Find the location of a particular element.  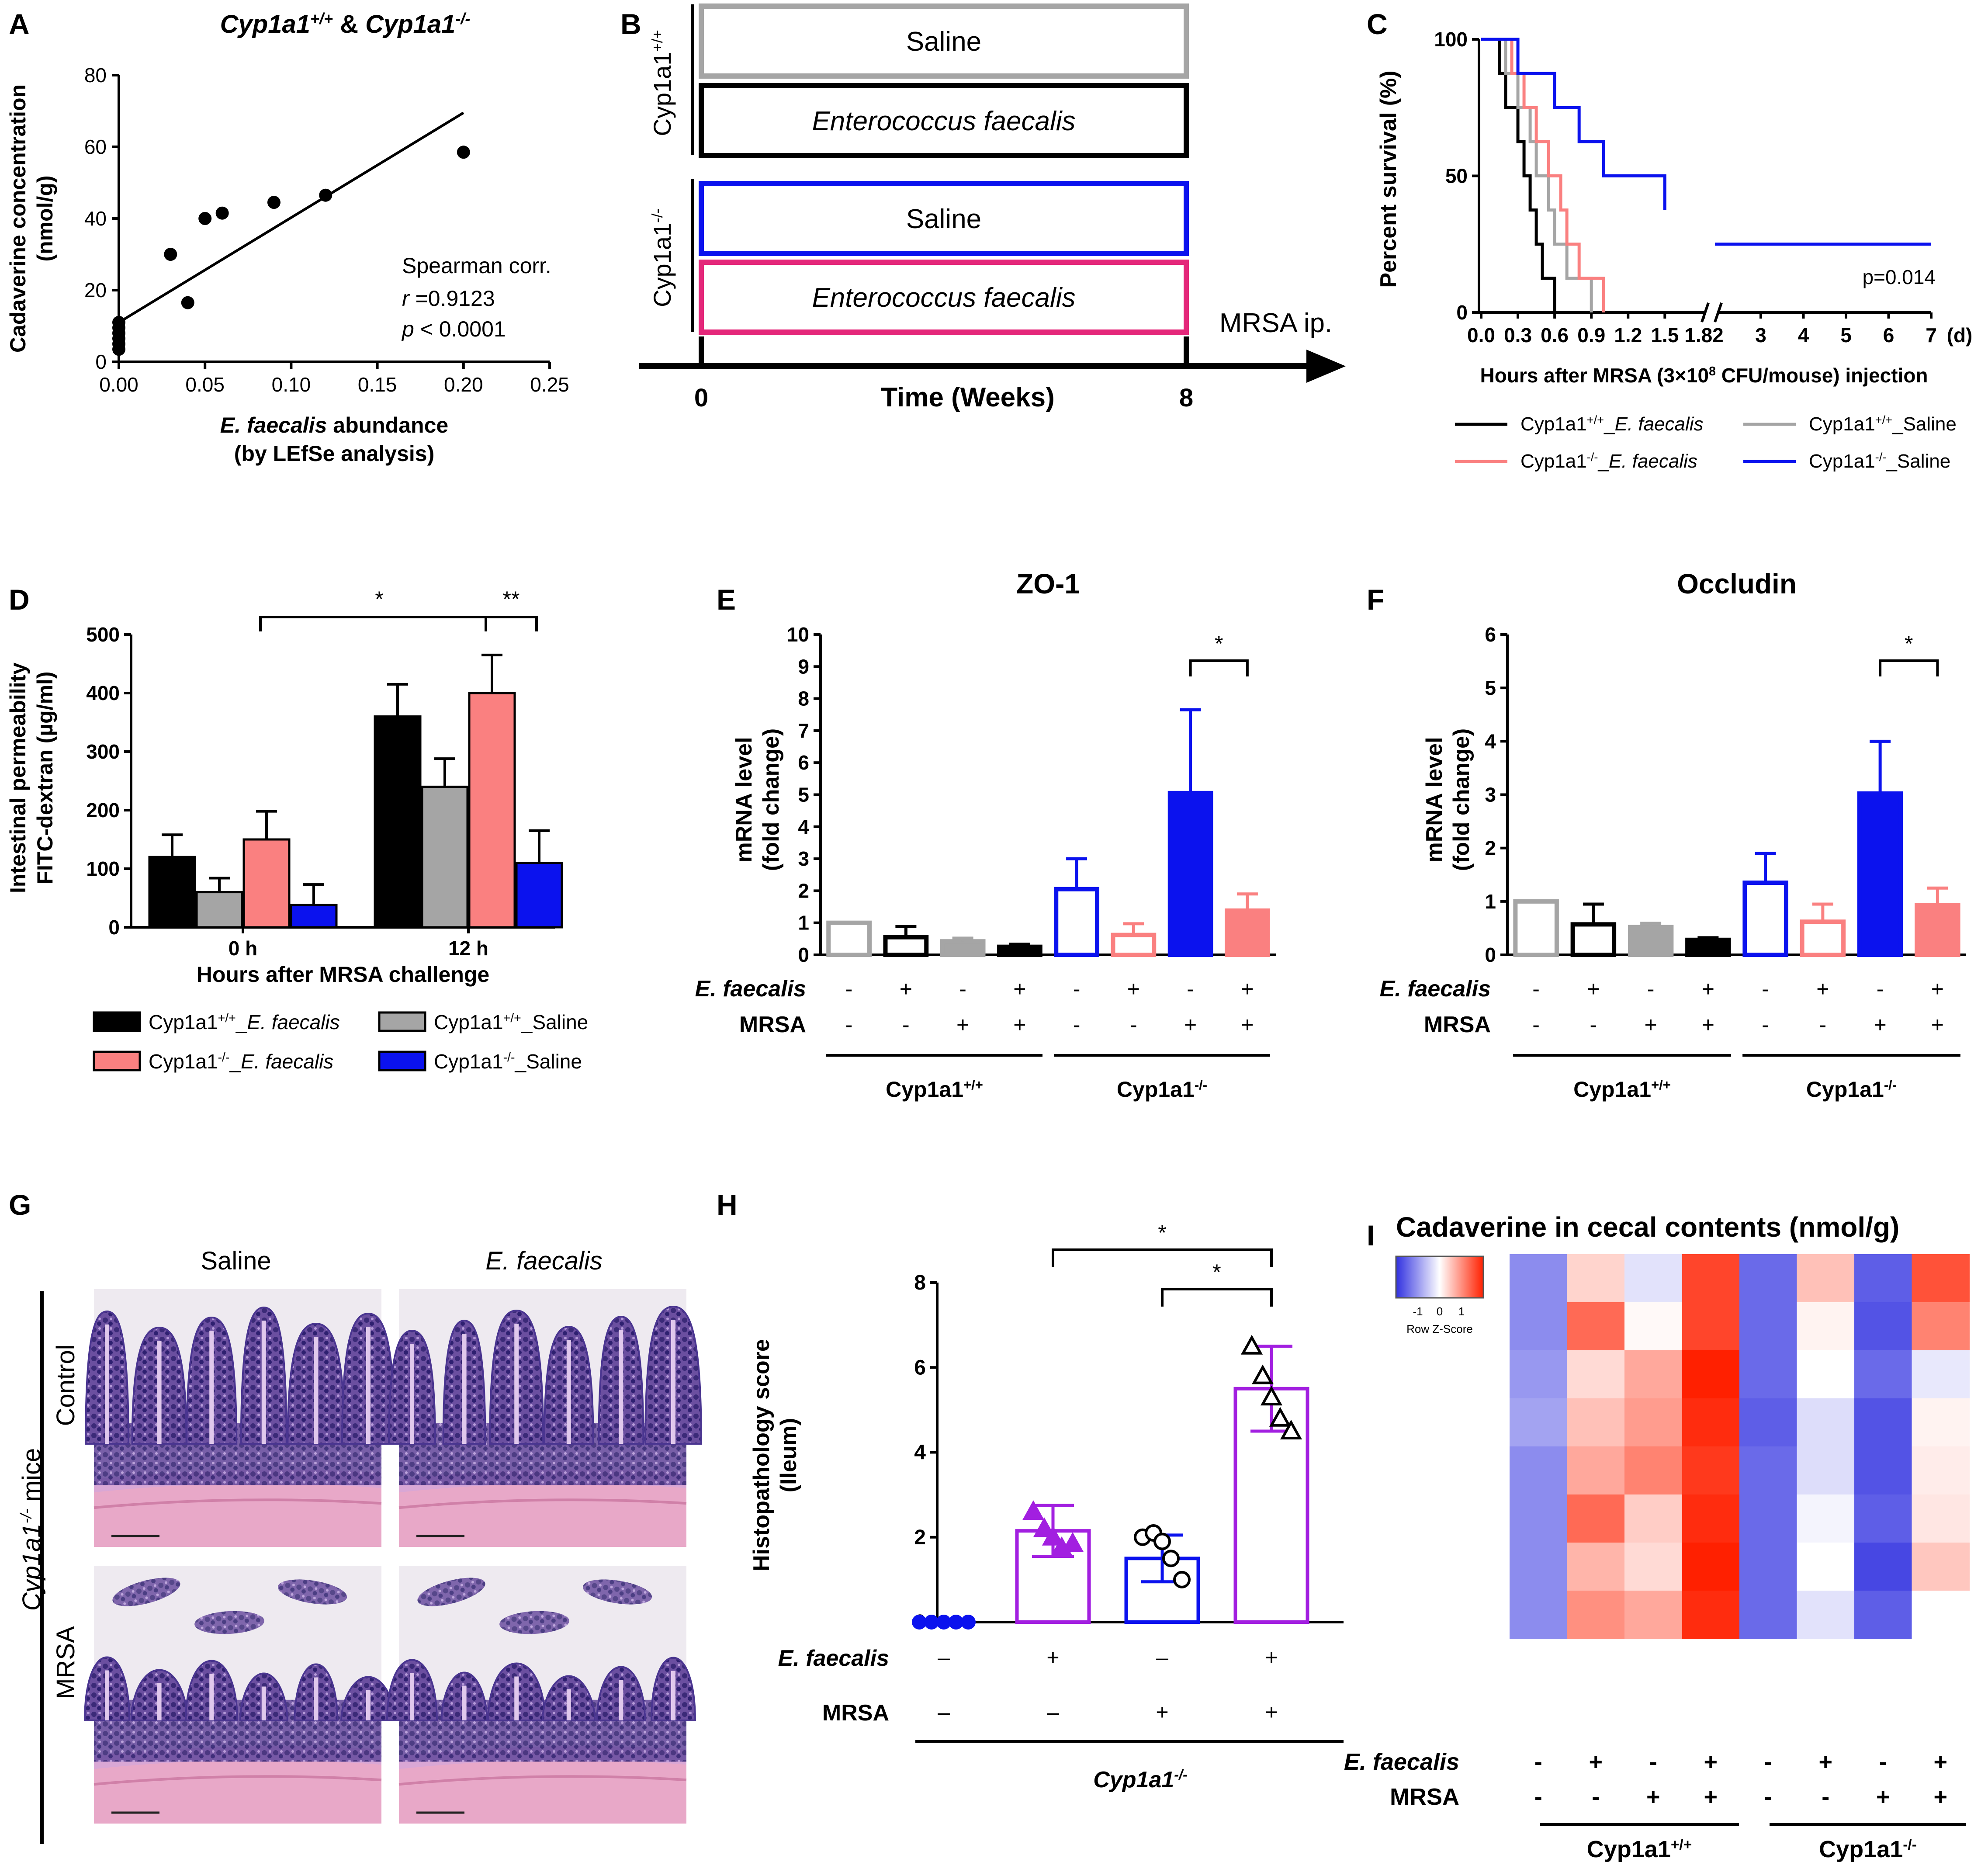

x-tick-label: 0.15 is located at coordinates (377, 384).